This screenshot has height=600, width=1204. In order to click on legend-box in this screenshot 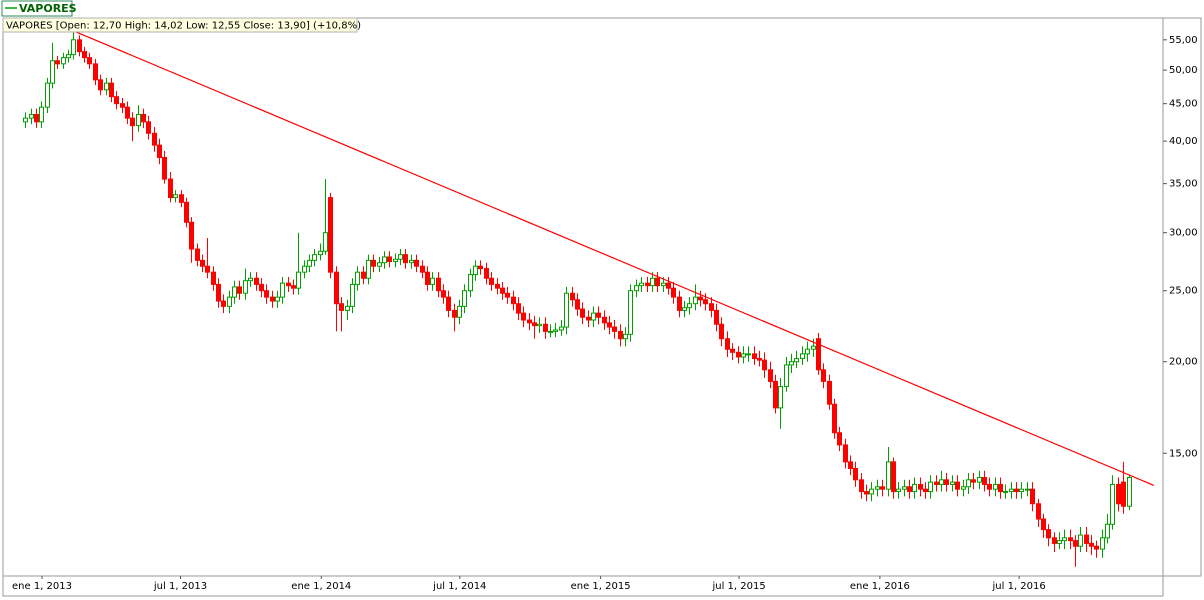, I will do `click(37, 8)`.